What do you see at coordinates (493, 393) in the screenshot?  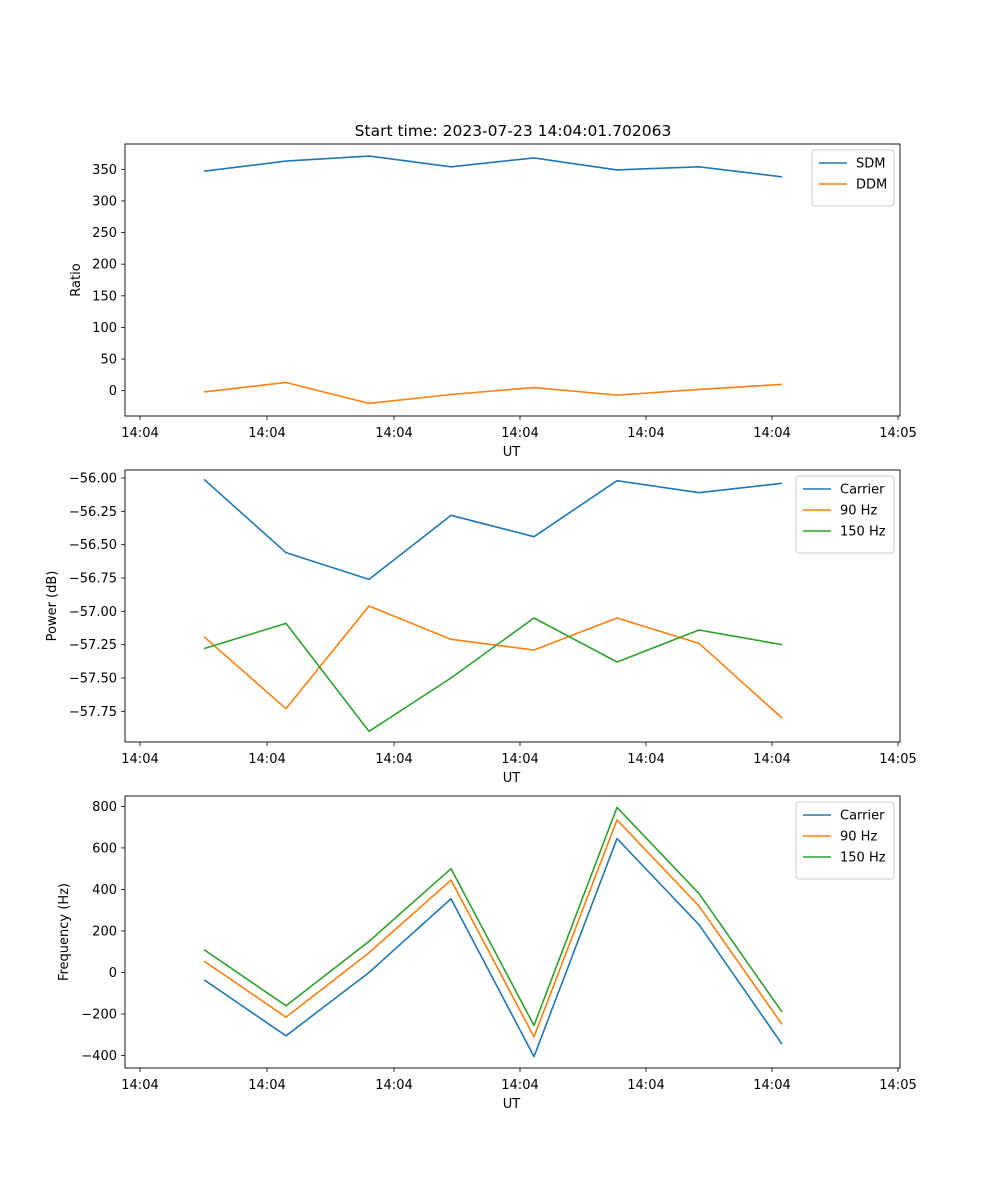 I see `series-line-ddm` at bounding box center [493, 393].